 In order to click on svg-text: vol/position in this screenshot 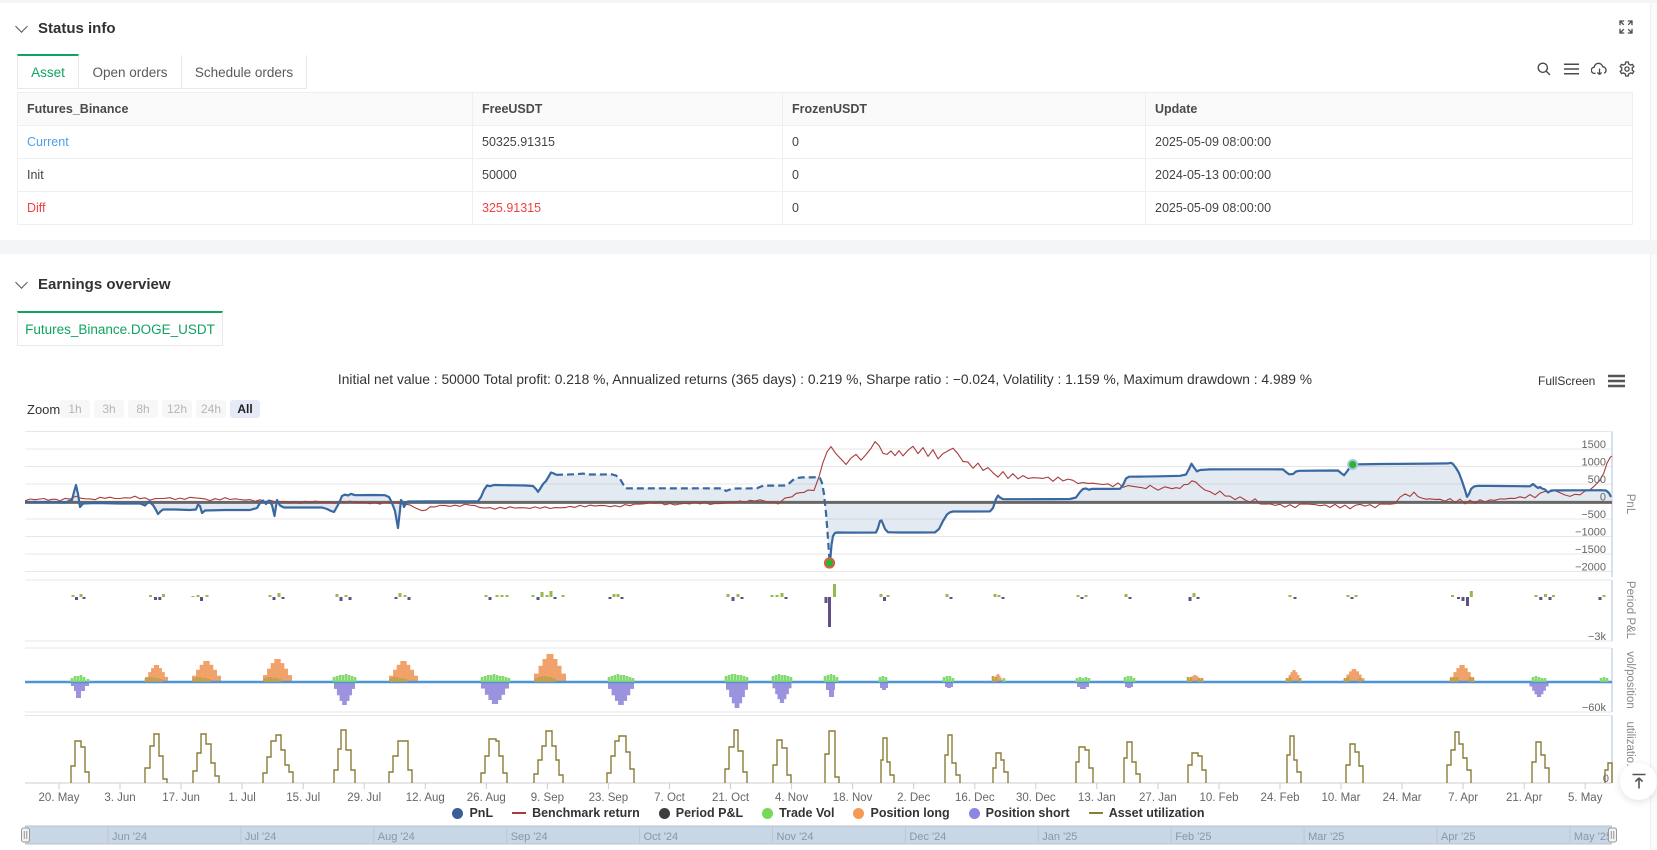, I will do `click(1630, 680)`.